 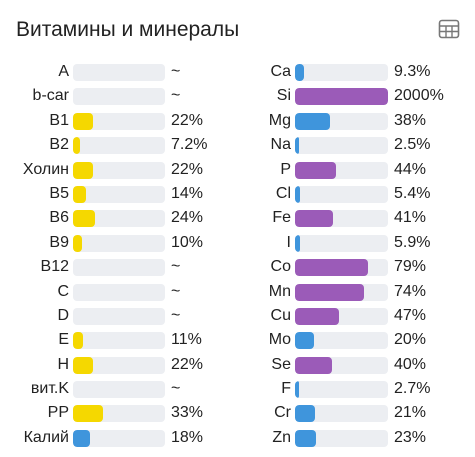 I want to click on mineral-row: Si 2000%, so click(x=355, y=96).